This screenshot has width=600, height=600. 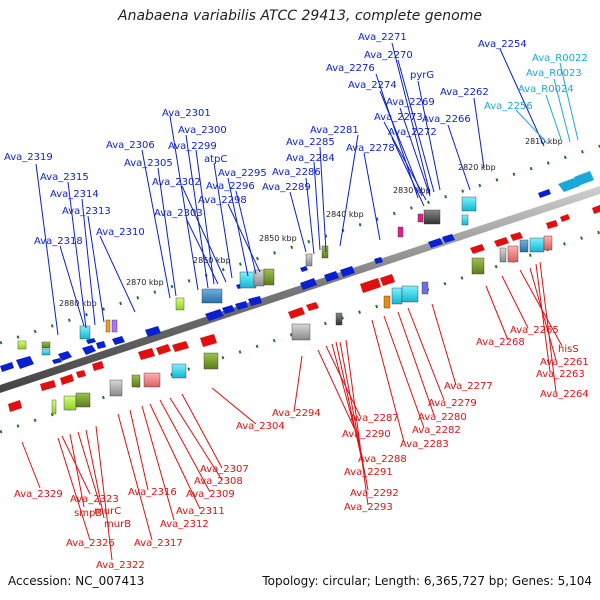 What do you see at coordinates (58, 241) in the screenshot?
I see `gene-label: Ava_2318` at bounding box center [58, 241].